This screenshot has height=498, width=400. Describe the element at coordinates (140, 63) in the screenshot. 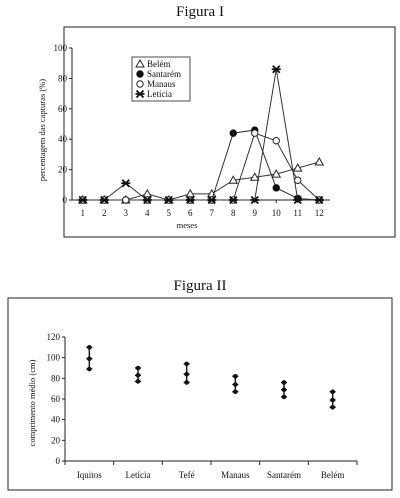

I see `legend-marker-belem` at that location.